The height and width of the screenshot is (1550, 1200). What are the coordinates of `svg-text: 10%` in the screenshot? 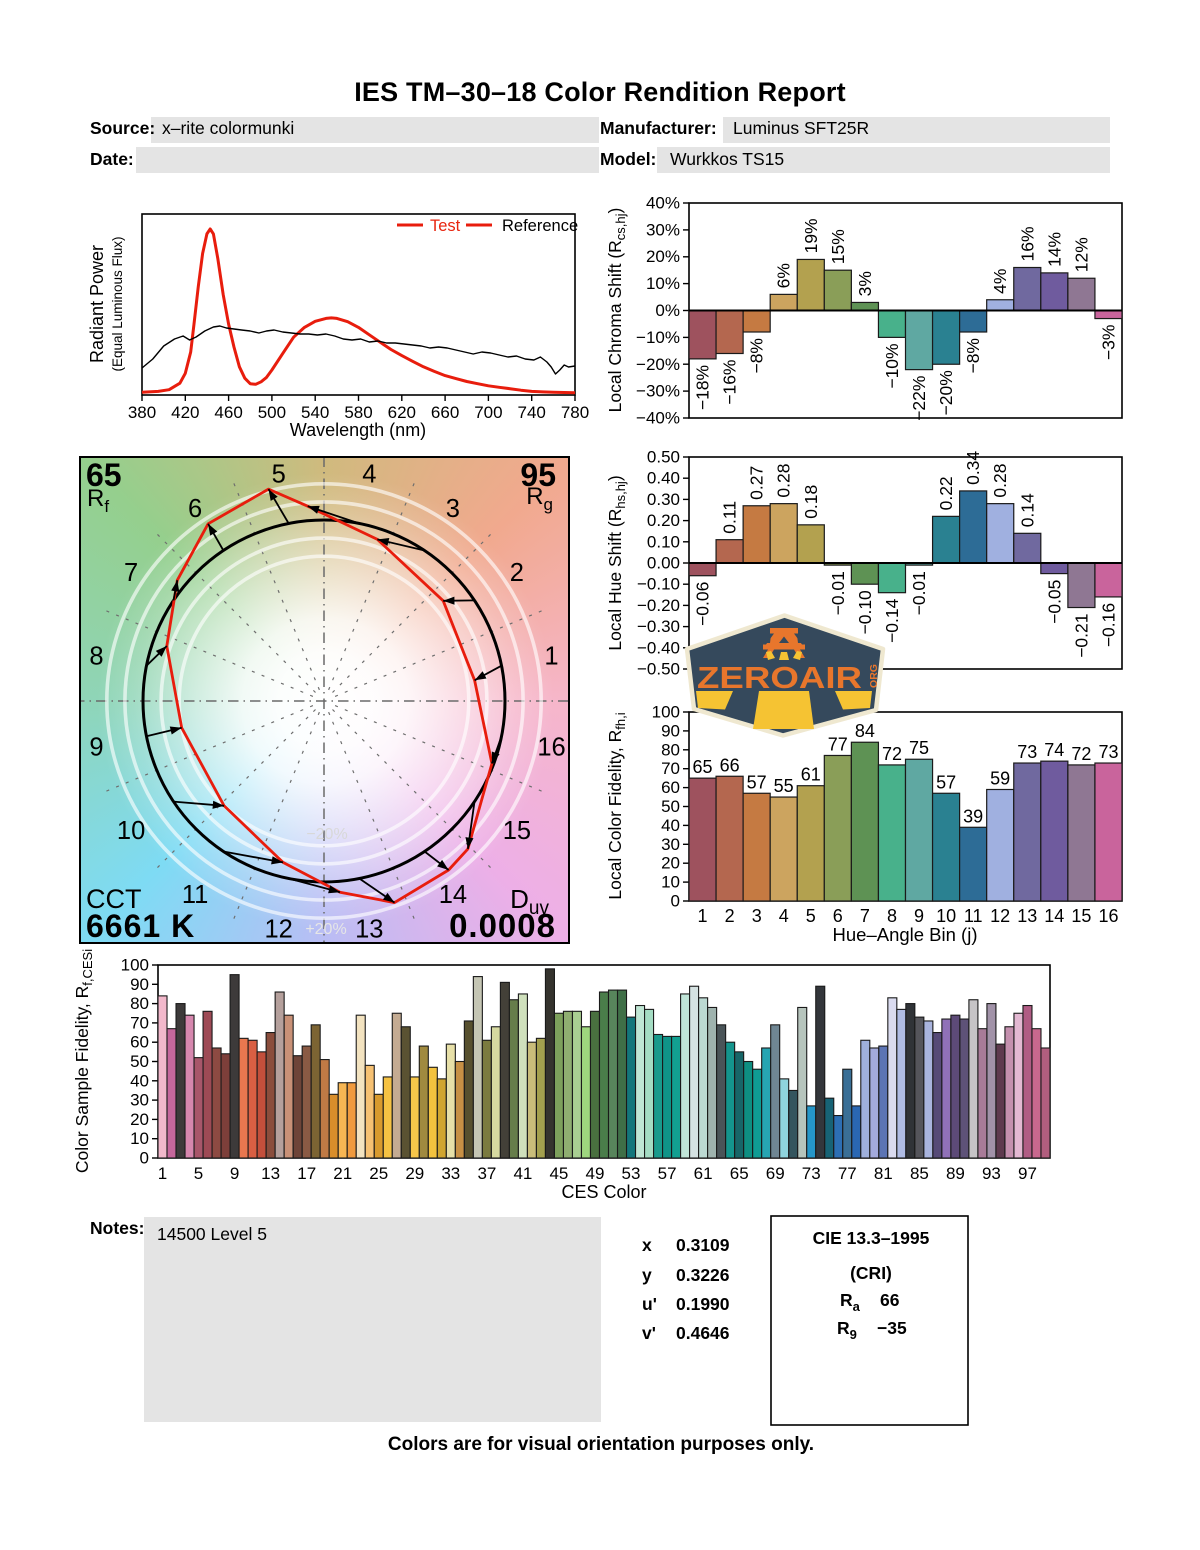 It's located at (663, 283).